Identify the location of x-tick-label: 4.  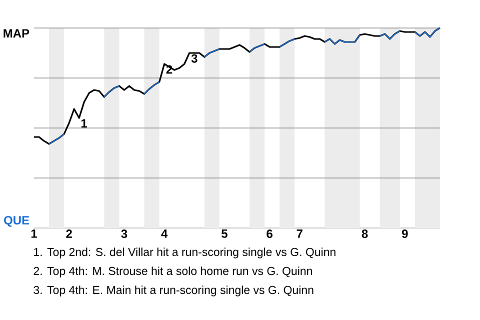
(164, 234).